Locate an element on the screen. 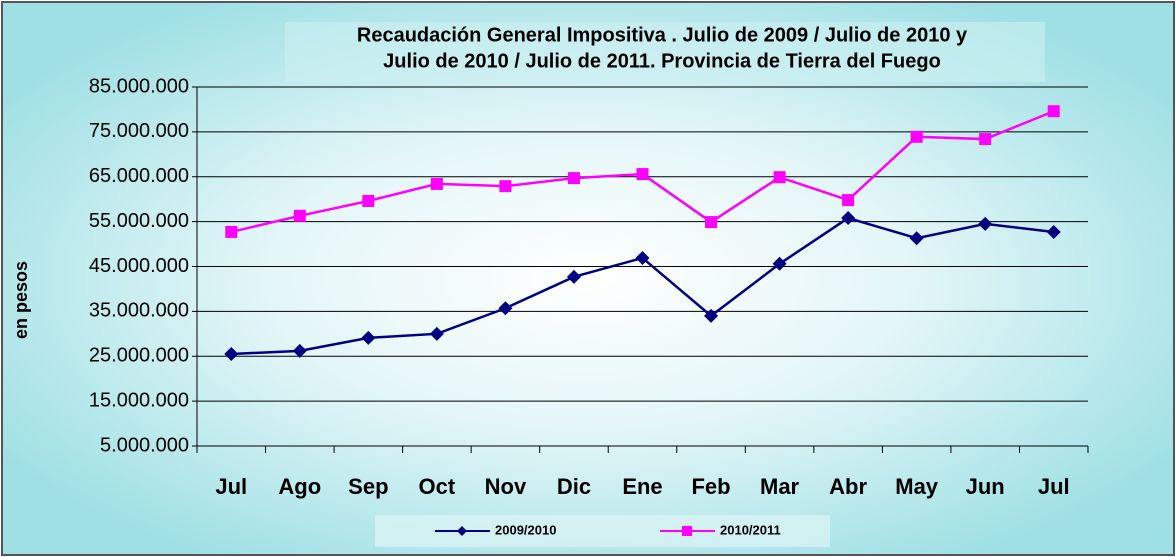 Image resolution: width=1176 pixels, height=557 pixels. x-tick-label: Nov is located at coordinates (506, 486).